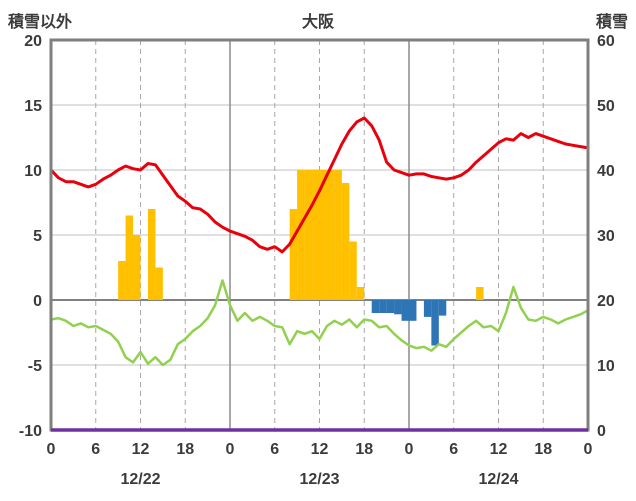  I want to click on left-axis-title: 積雪以外, so click(40, 22).